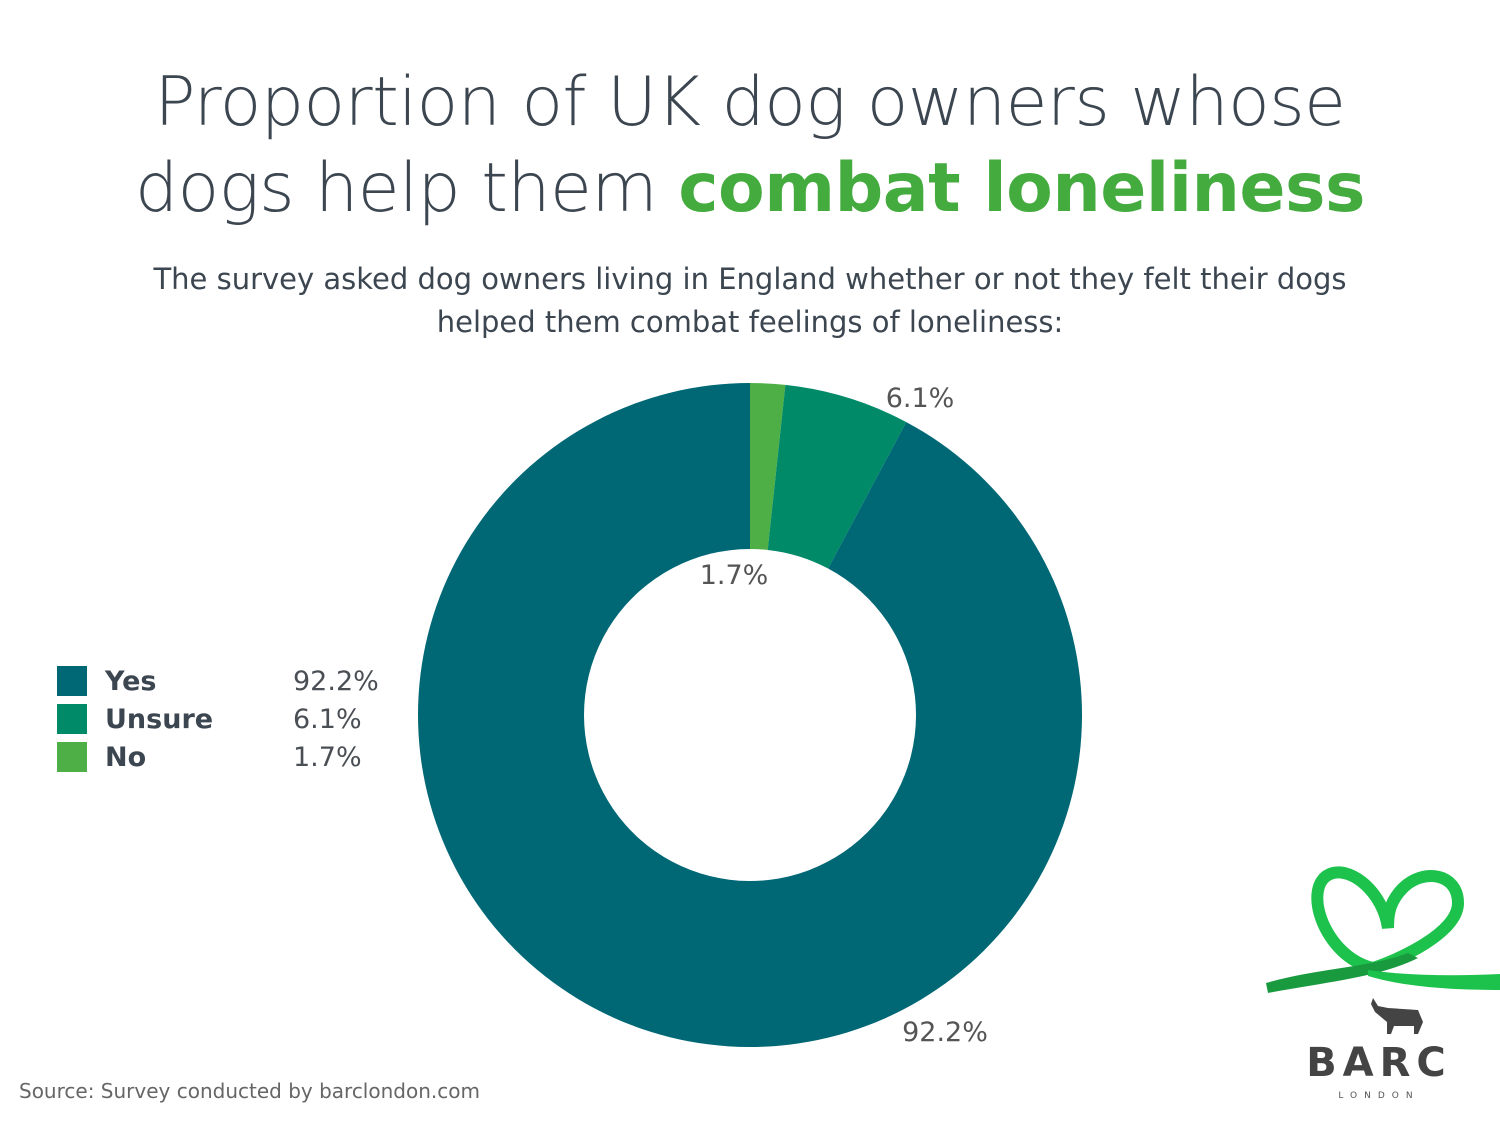 The image size is (1500, 1125). Describe the element at coordinates (218, 757) in the screenshot. I see `legend-item-no: No 1.7%` at that location.